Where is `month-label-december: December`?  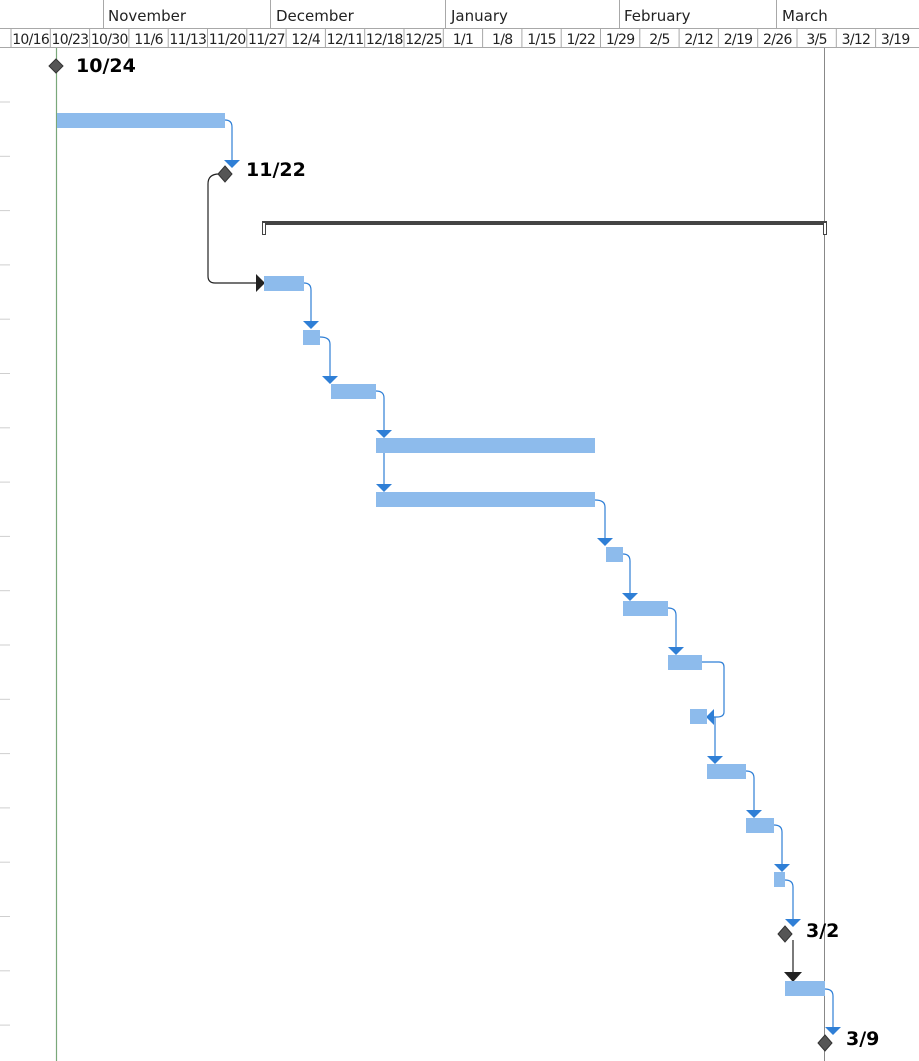 month-label-december: December is located at coordinates (315, 16).